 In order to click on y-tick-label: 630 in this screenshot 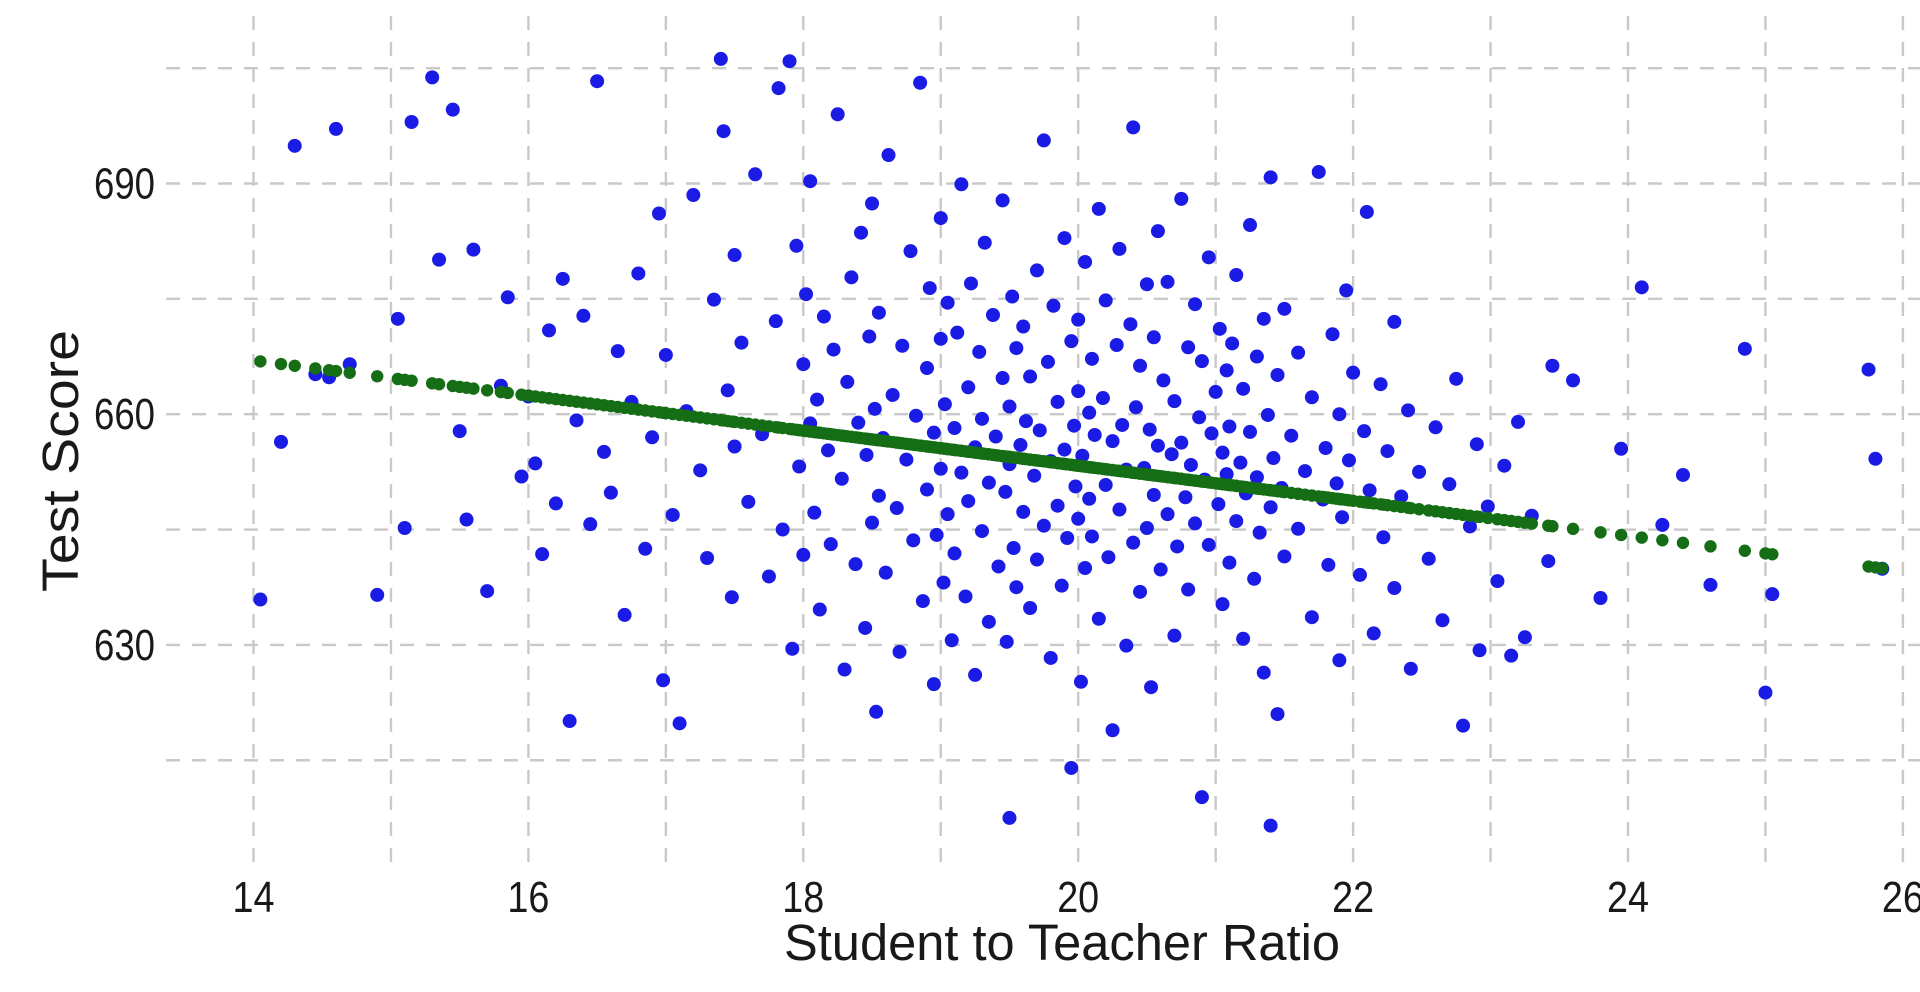, I will do `click(124, 645)`.